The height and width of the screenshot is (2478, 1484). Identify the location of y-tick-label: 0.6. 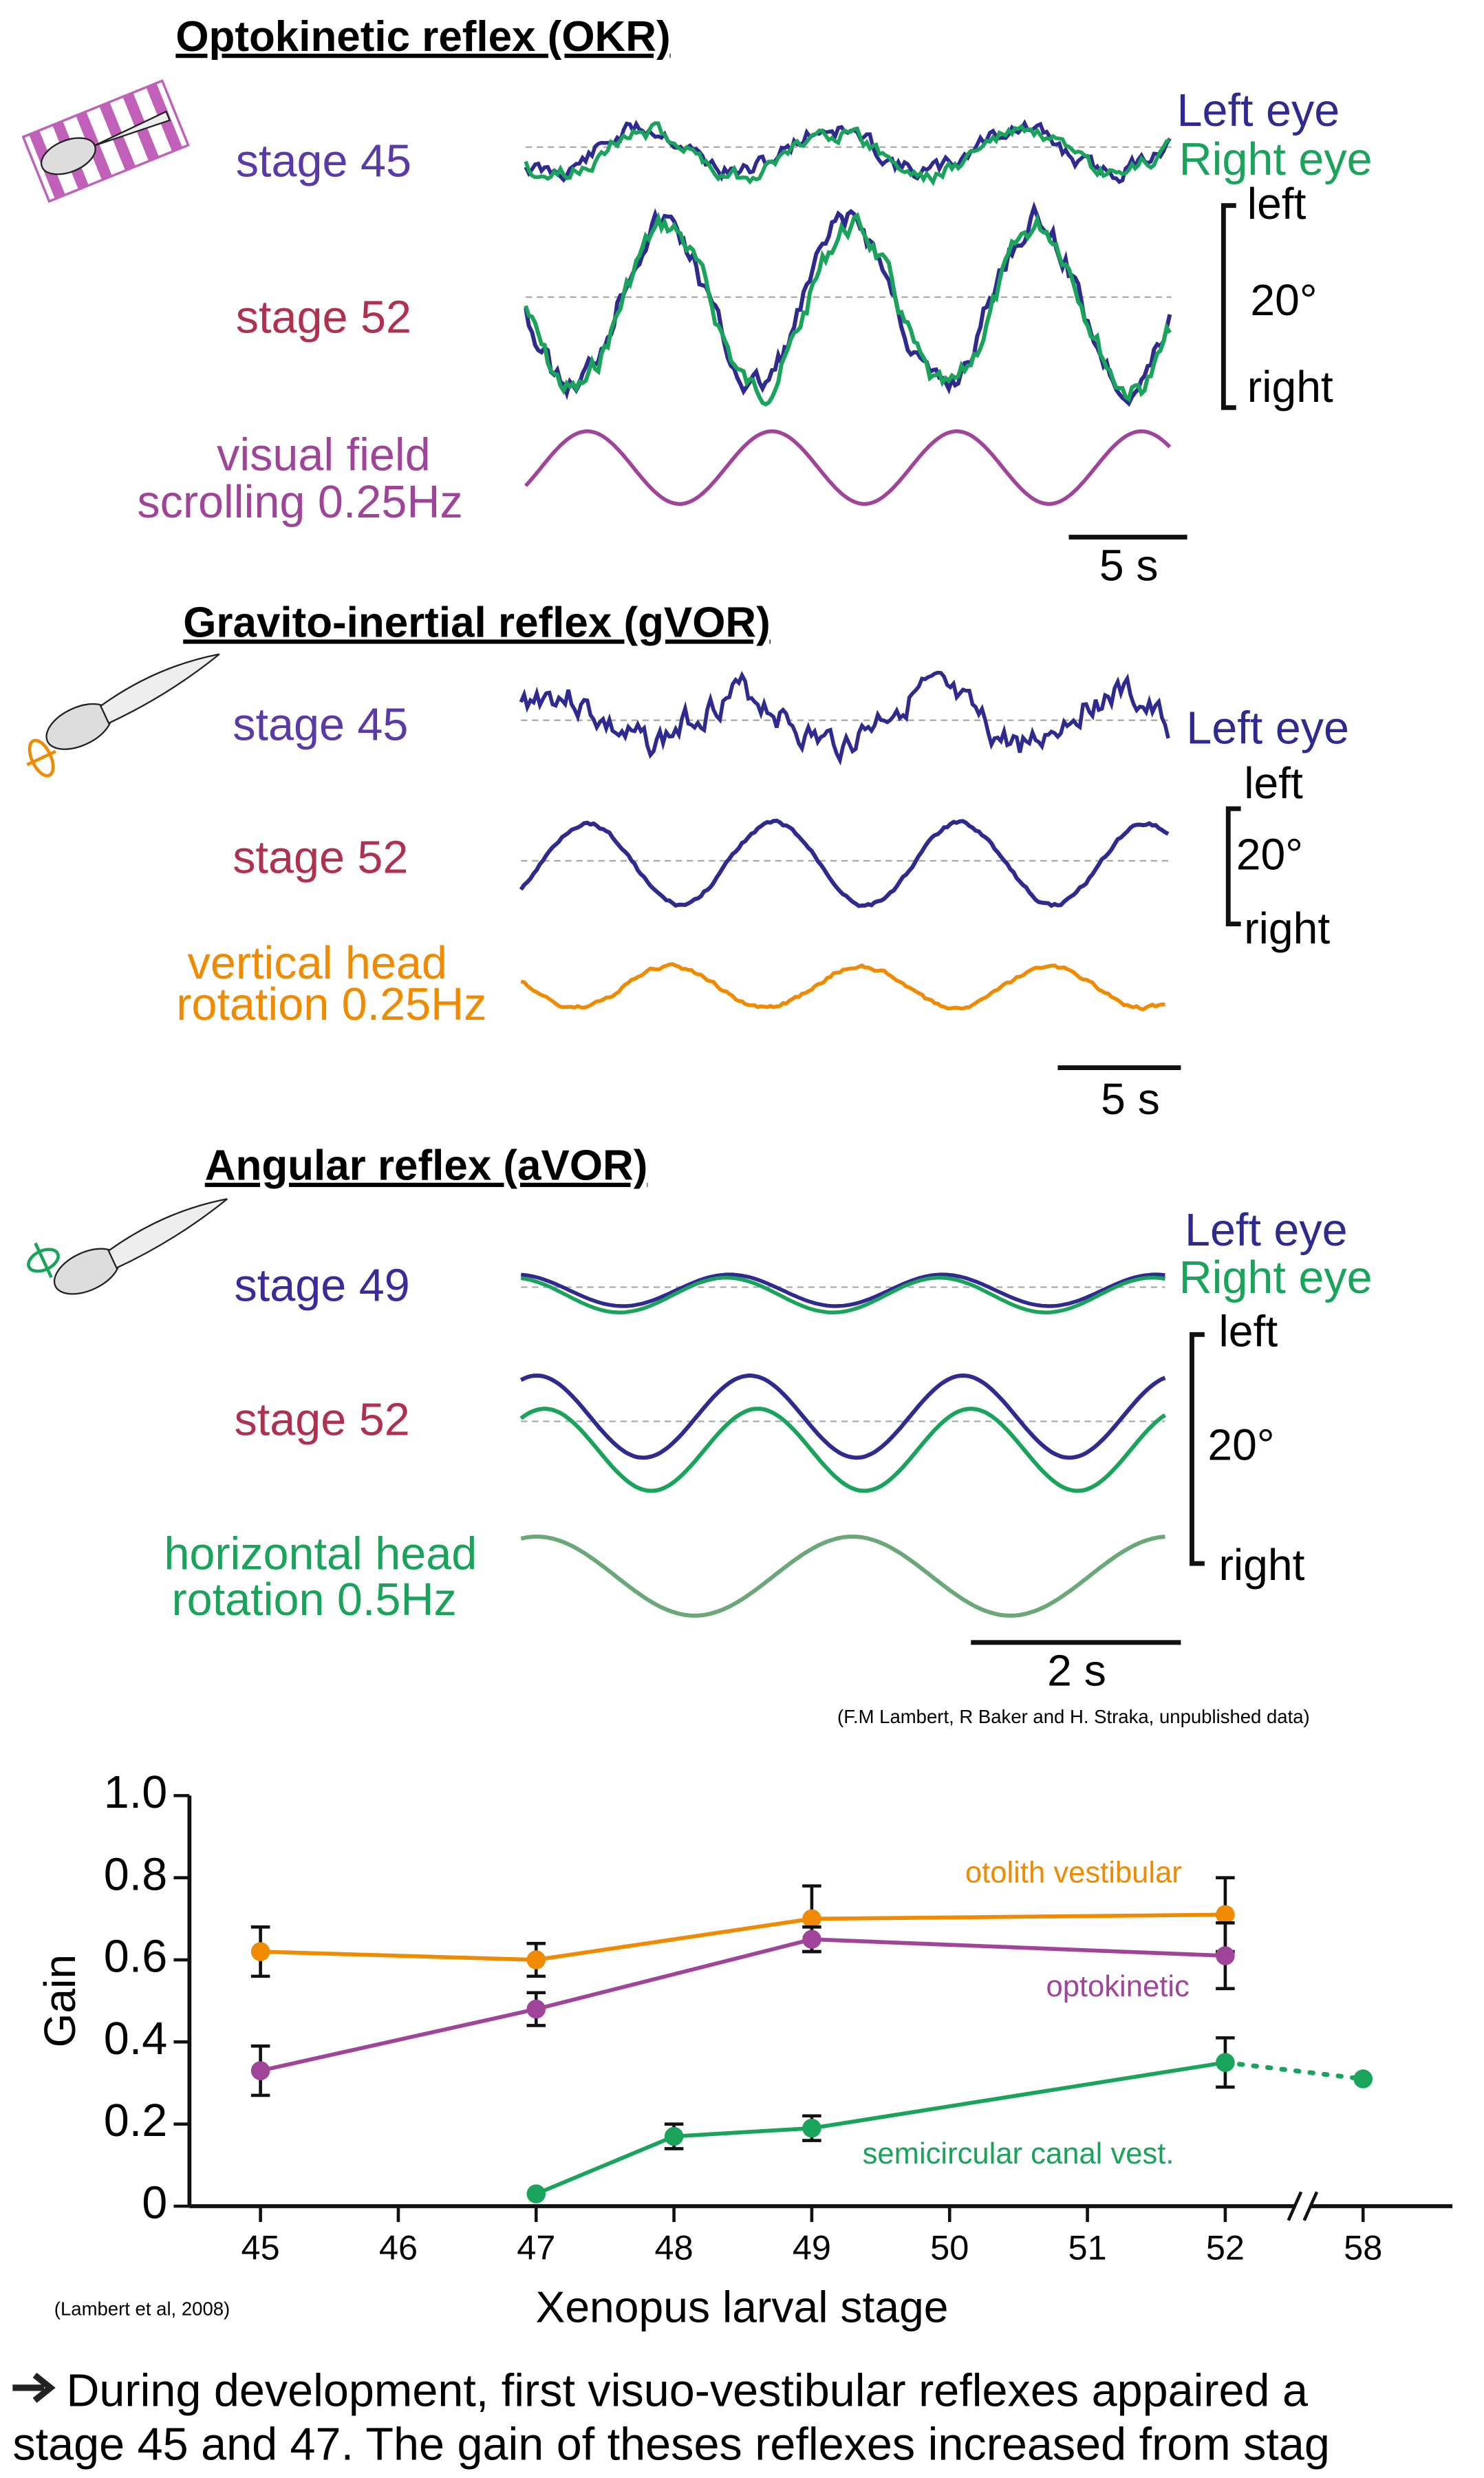
(136, 1958).